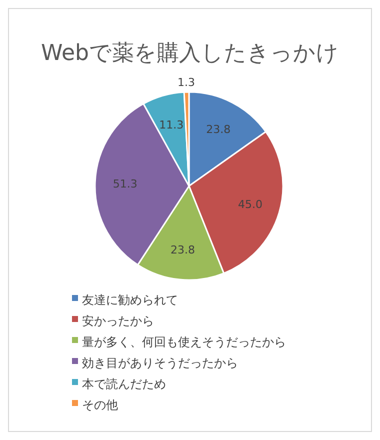 This screenshot has height=440, width=380. Describe the element at coordinates (130, 300) in the screenshot. I see `legend-label: 友達に勧められて` at that location.